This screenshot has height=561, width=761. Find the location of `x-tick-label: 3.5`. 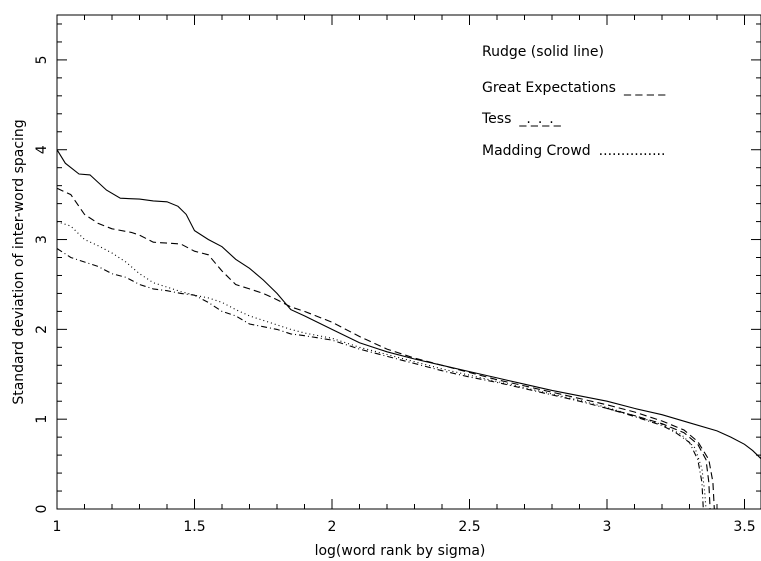

x-tick-label: 3.5 is located at coordinates (744, 527).